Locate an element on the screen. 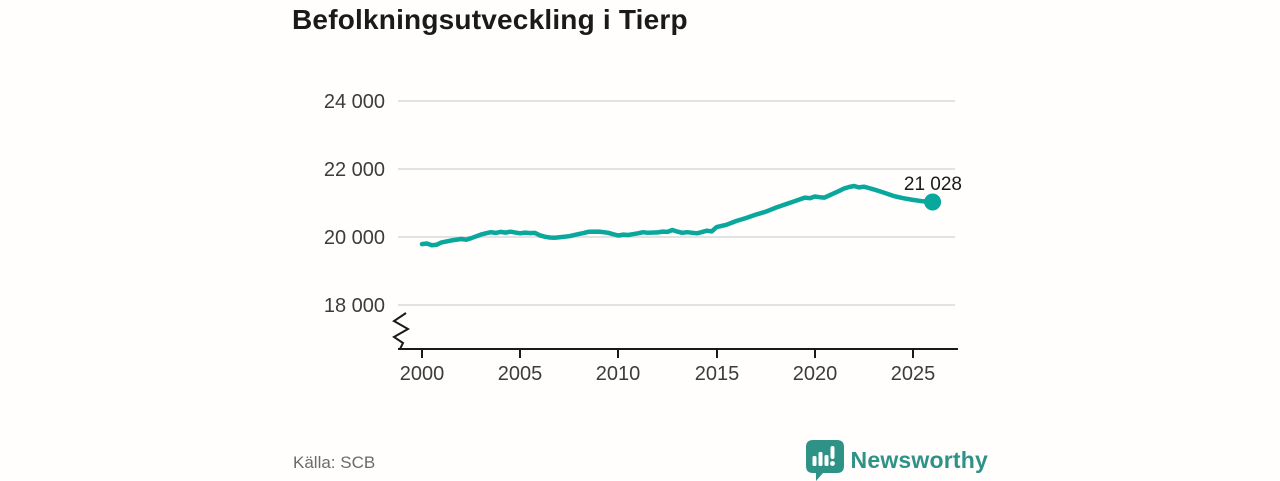  source-note: Källa: SCB is located at coordinates (334, 462).